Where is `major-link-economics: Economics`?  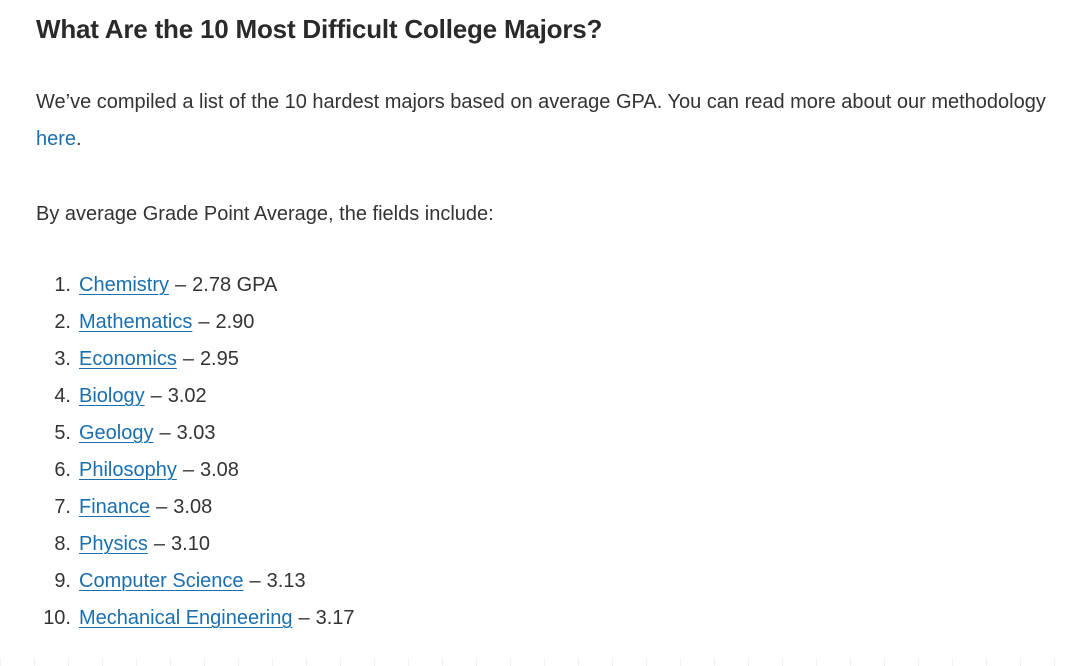 major-link-economics: Economics is located at coordinates (128, 359).